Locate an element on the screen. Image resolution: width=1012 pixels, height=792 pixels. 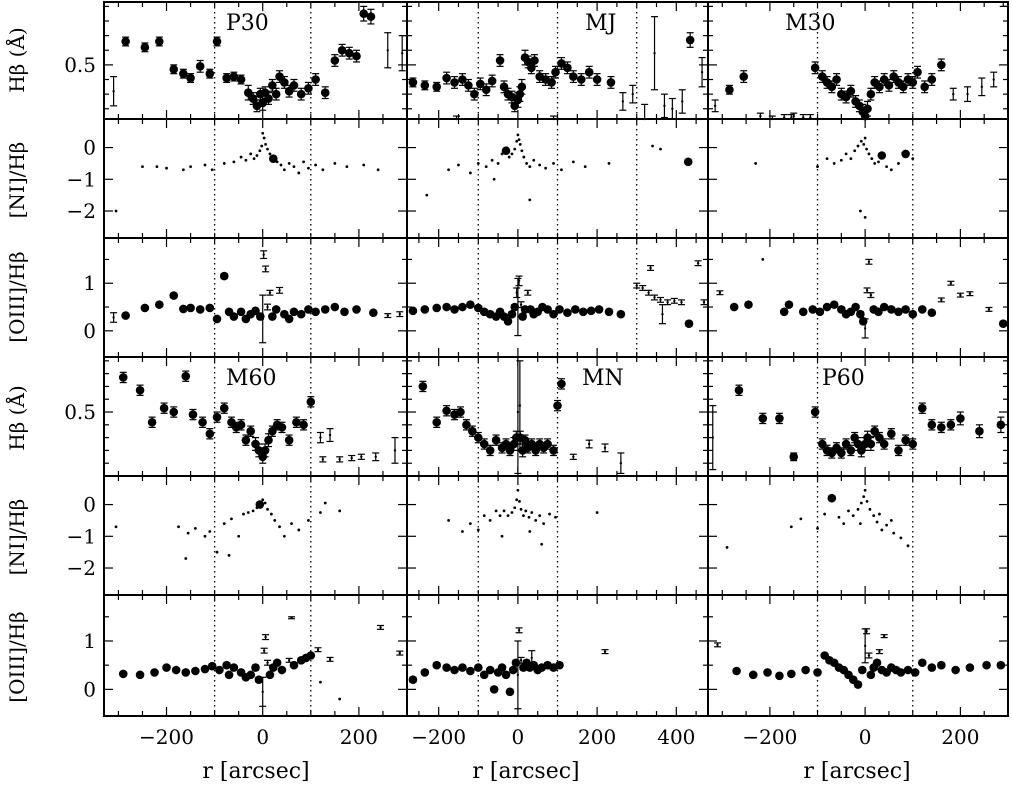
y-tick-label: 0 is located at coordinates (89, 505).